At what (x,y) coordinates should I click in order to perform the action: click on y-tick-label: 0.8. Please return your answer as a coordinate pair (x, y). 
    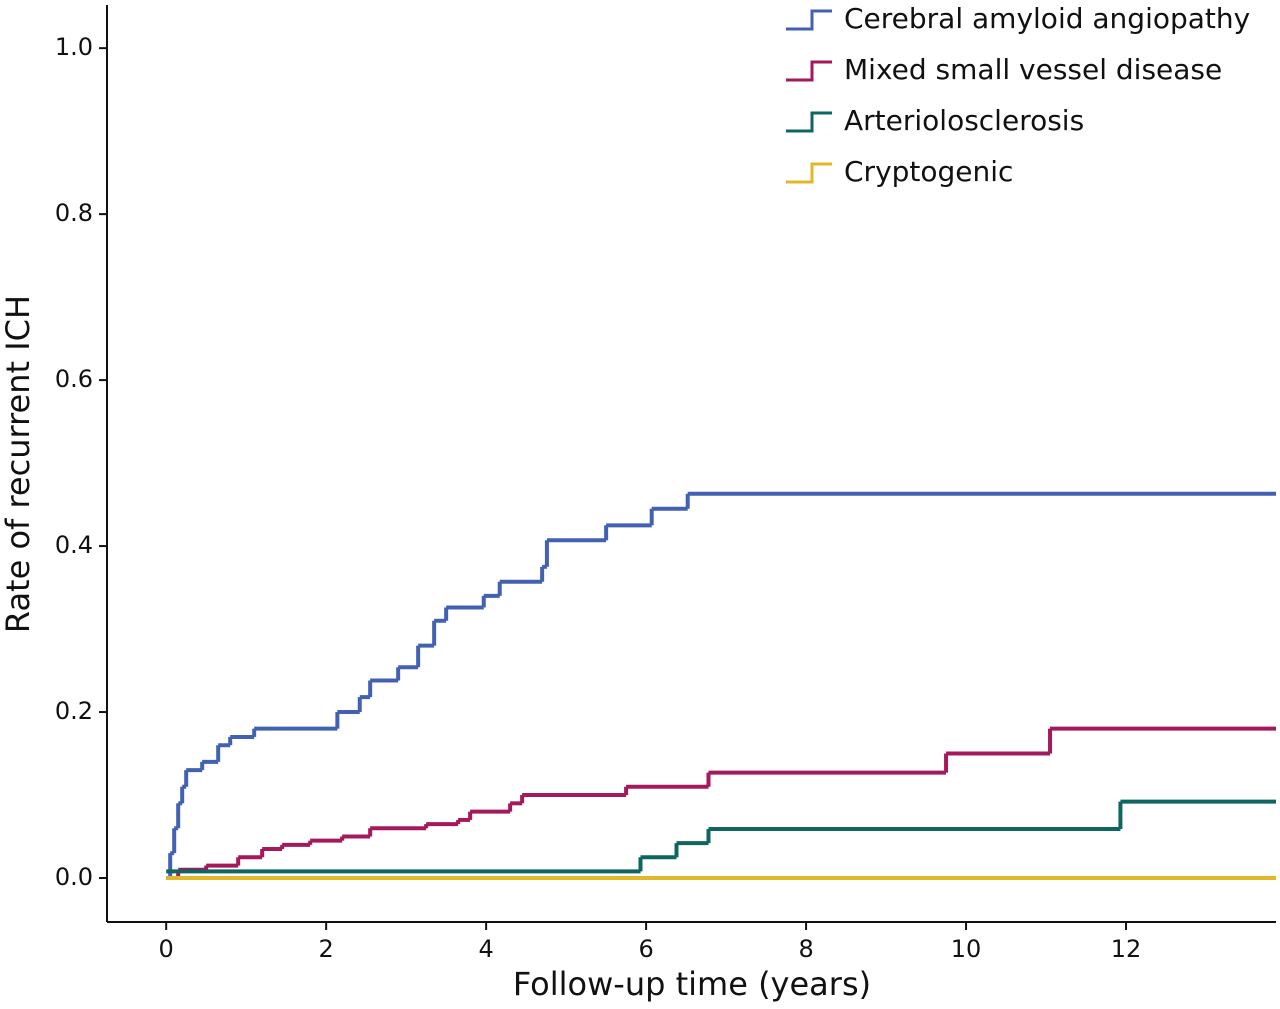
    Looking at the image, I should click on (74, 213).